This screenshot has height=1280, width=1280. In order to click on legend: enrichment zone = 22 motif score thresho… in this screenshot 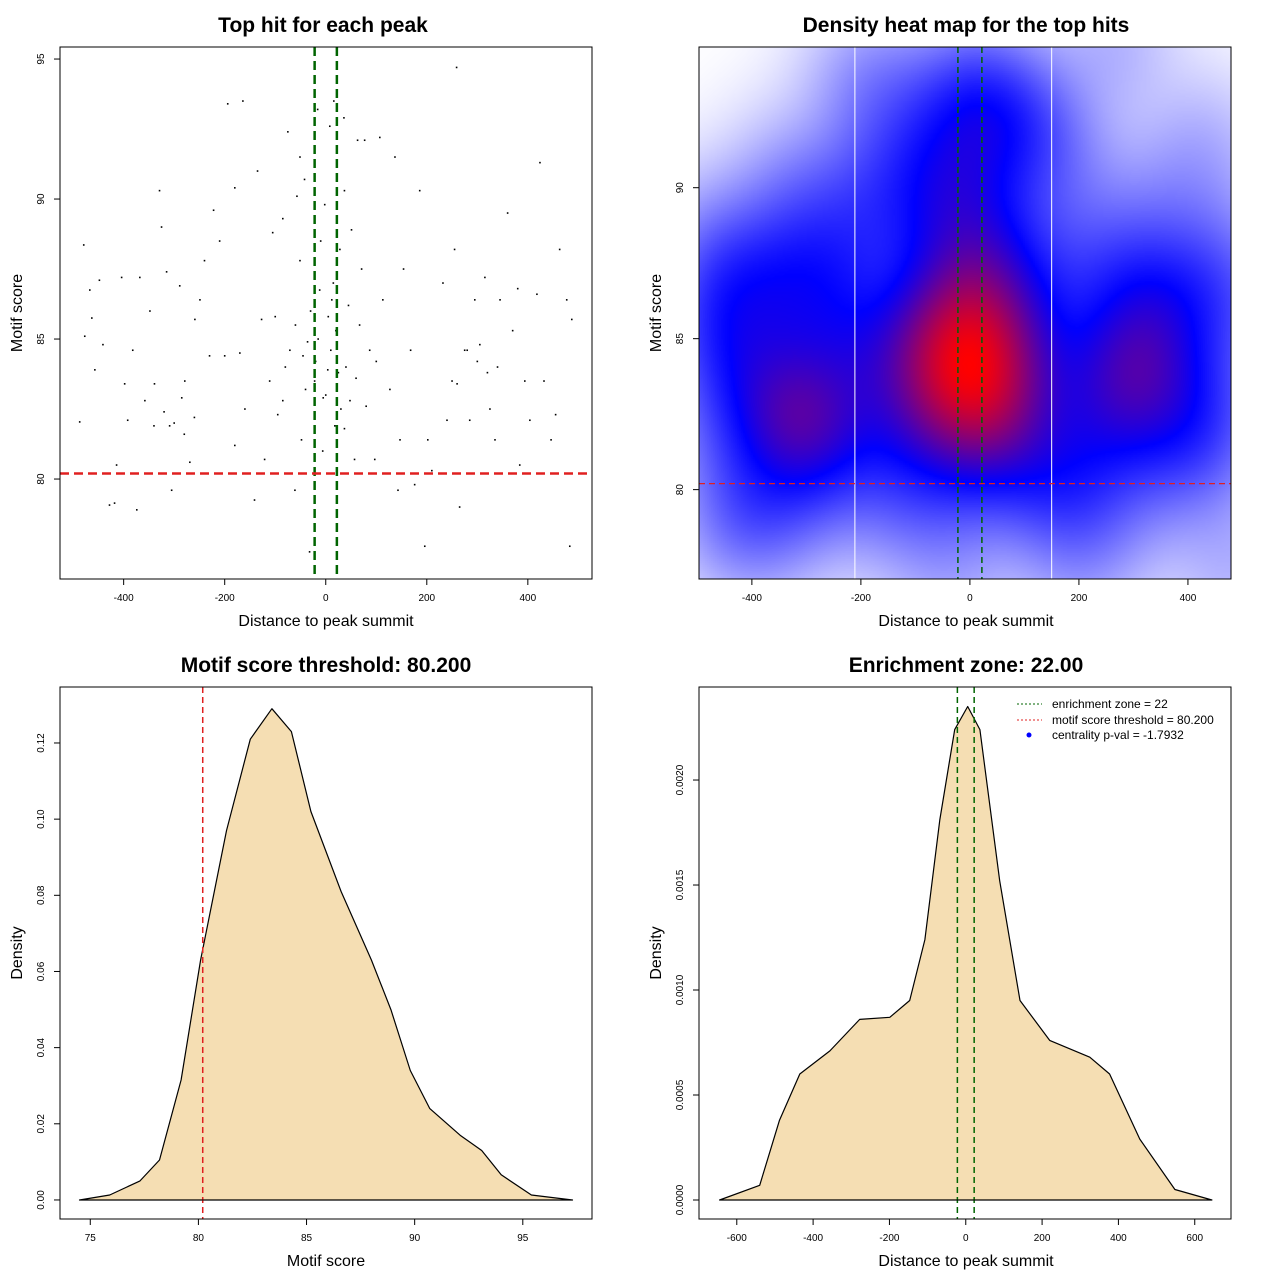, I will do `click(1115, 719)`.